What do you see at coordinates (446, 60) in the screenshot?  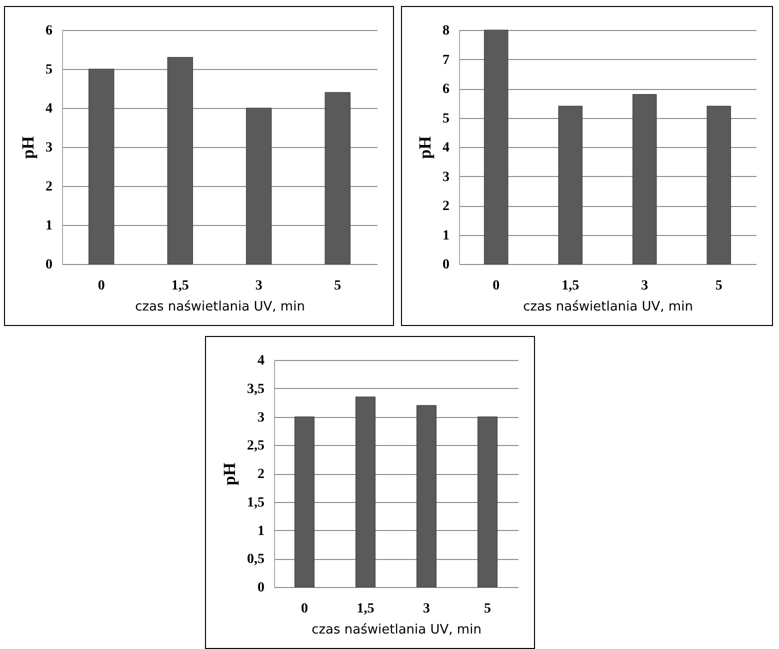 I see `y-tick-label: 7` at bounding box center [446, 60].